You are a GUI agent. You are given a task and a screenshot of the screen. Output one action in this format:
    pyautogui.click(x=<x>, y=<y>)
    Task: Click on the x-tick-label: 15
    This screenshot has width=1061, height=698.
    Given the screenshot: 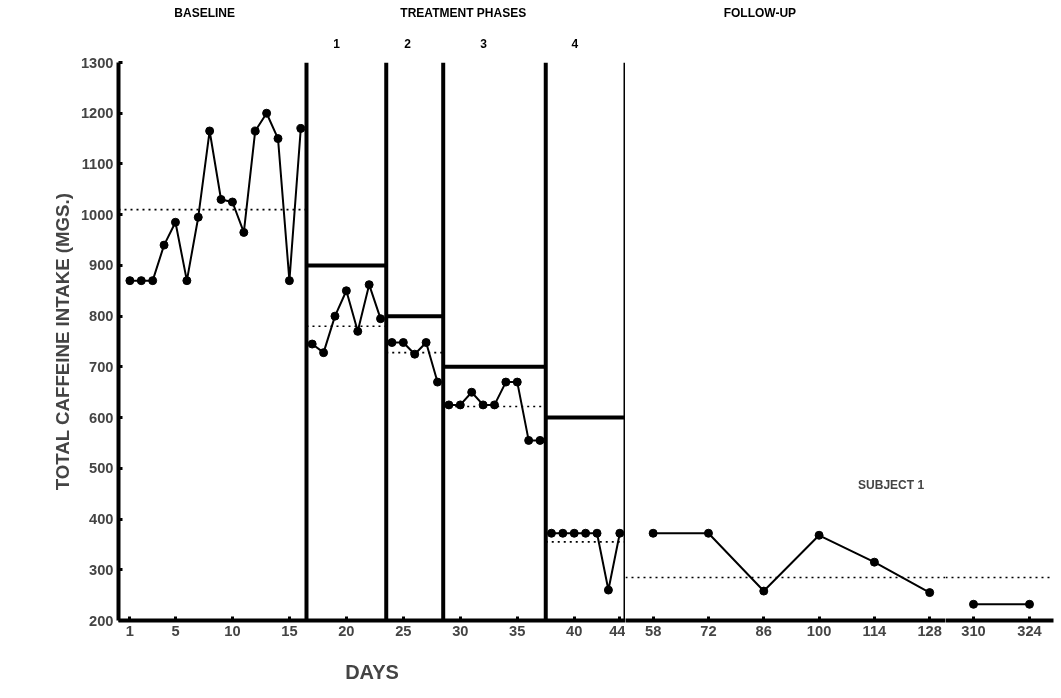 What is the action you would take?
    pyautogui.click(x=289, y=630)
    